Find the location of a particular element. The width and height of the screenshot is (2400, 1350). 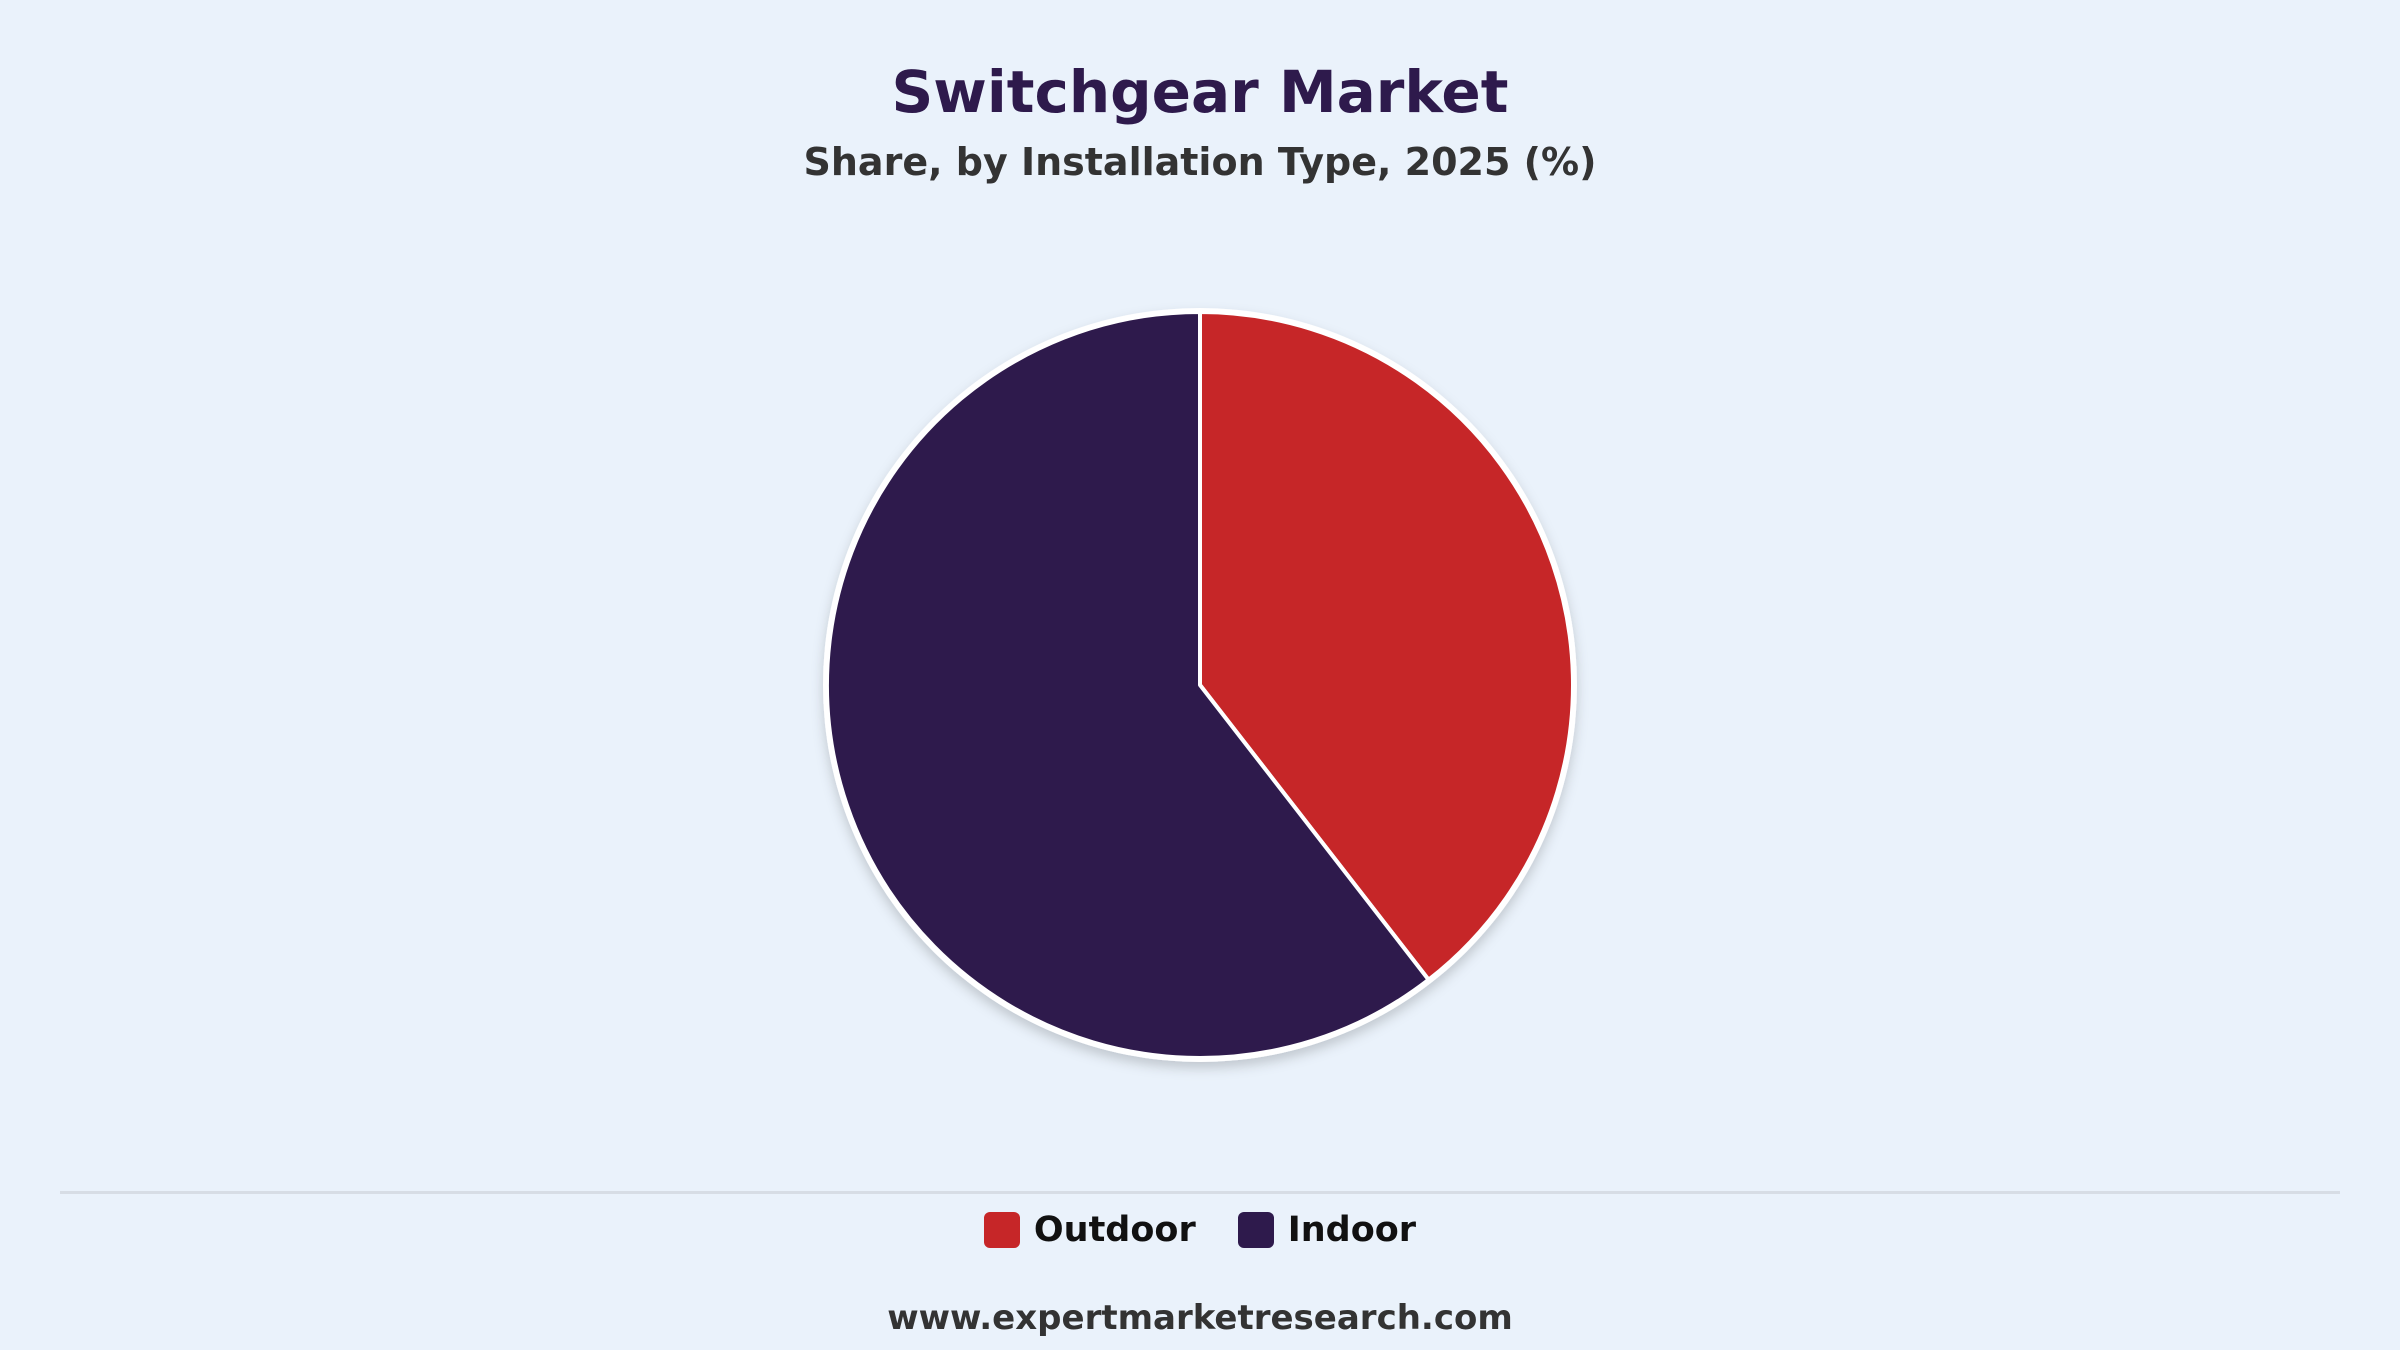

source-url: www.expertmarketresearch.com is located at coordinates (1200, 1318).